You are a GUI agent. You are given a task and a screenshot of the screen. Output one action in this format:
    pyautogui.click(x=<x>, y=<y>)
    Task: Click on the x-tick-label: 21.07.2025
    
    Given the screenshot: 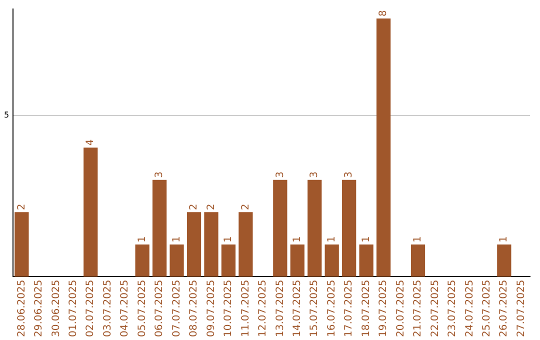 What is the action you would take?
    pyautogui.click(x=418, y=309)
    